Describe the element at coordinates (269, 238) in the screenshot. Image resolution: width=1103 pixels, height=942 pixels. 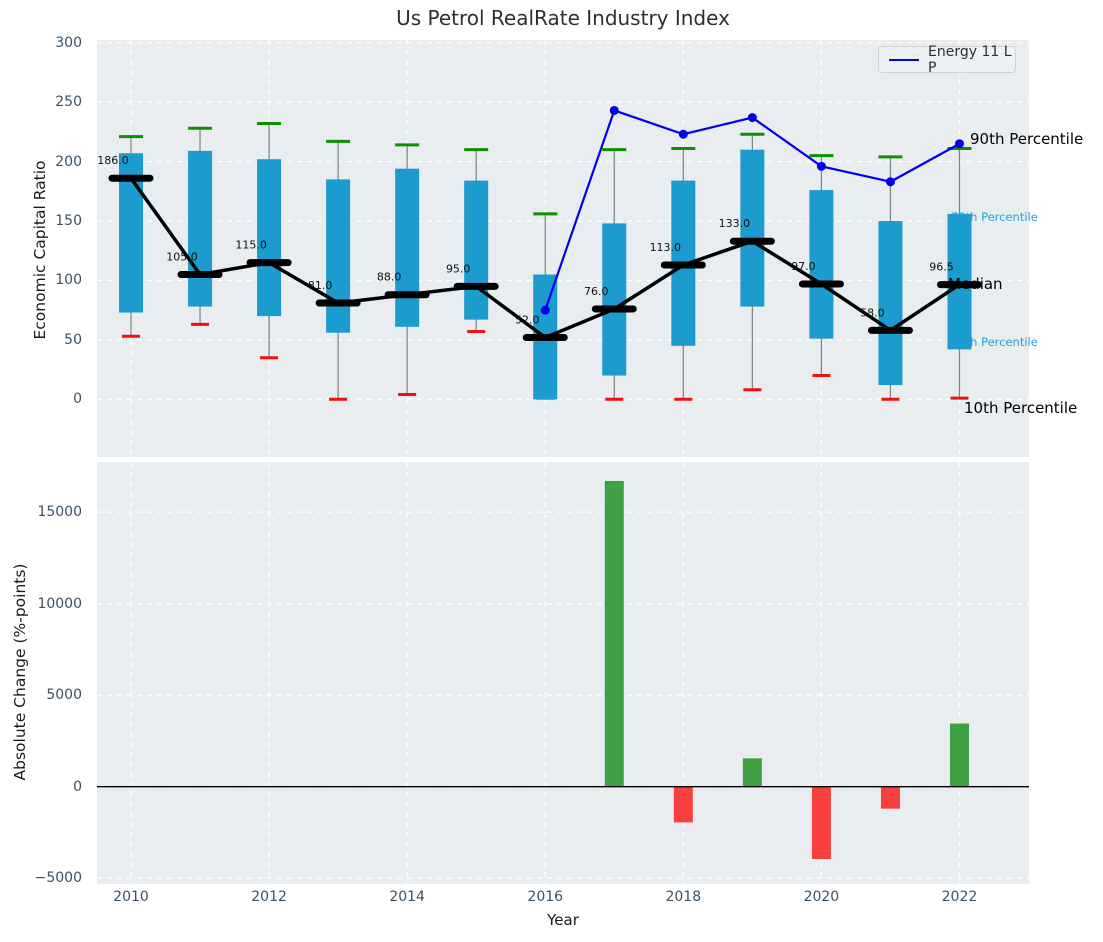
I see `iqr-box-2012` at that location.